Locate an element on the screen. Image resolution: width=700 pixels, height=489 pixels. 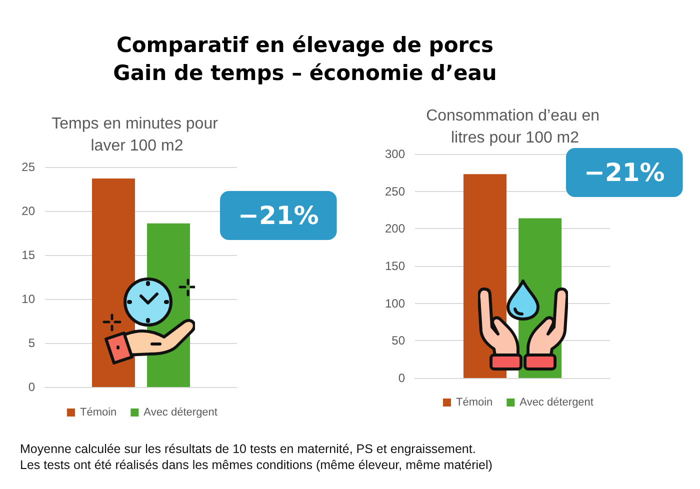
text: Moyenne calculée sur les résultats de 10 tests en maternité, PS et engraissement. is located at coordinates (248, 449).